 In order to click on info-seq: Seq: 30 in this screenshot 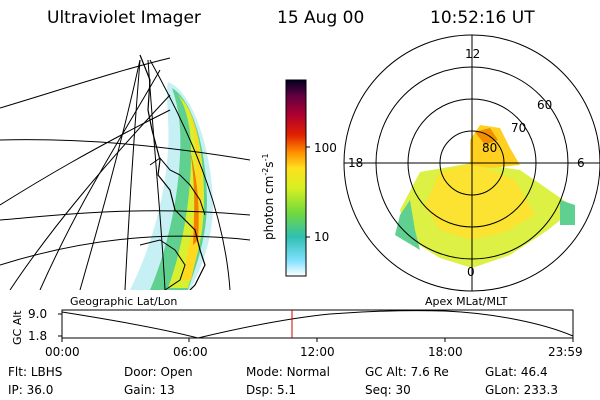, I will do `click(388, 390)`.